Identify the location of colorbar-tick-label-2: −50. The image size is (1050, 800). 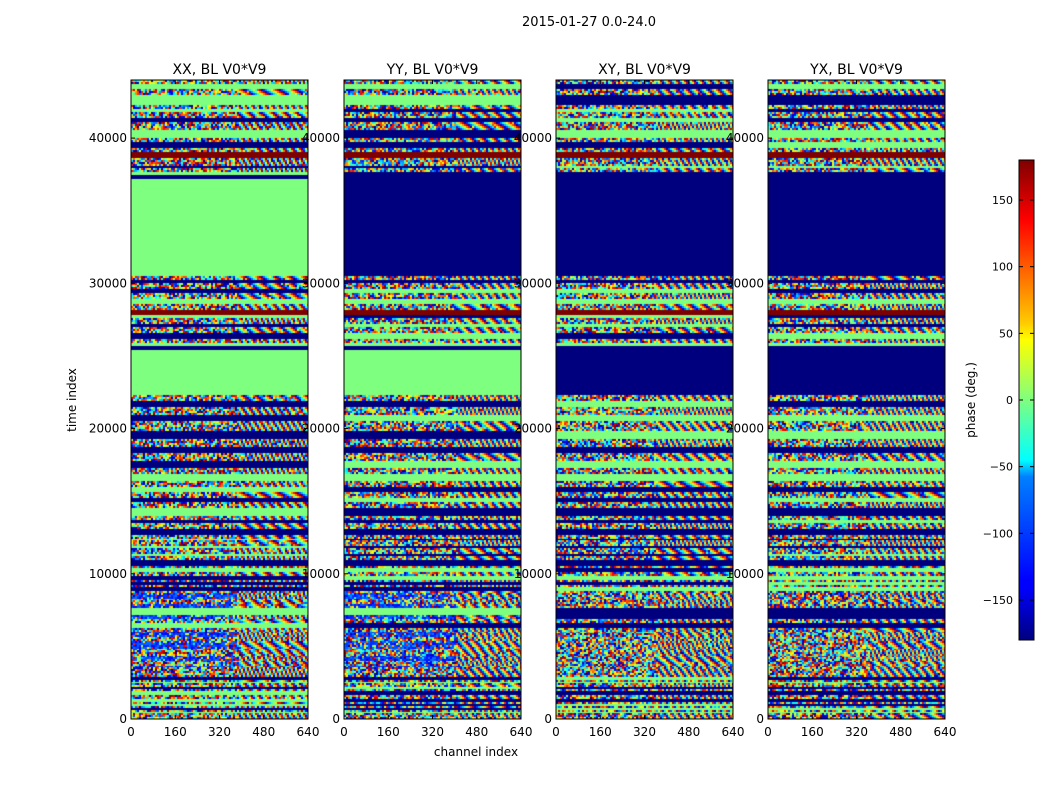
(1001, 467).